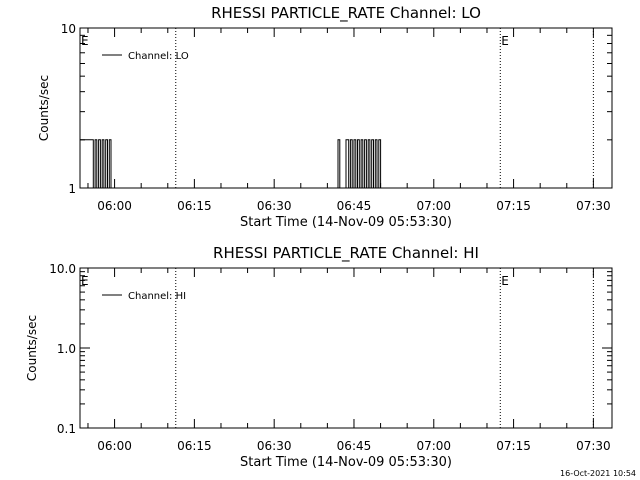 The image size is (640, 480). What do you see at coordinates (346, 13) in the screenshot?
I see `chart-title: RHESSI PARTICLE_RATE Channel: LO` at bounding box center [346, 13].